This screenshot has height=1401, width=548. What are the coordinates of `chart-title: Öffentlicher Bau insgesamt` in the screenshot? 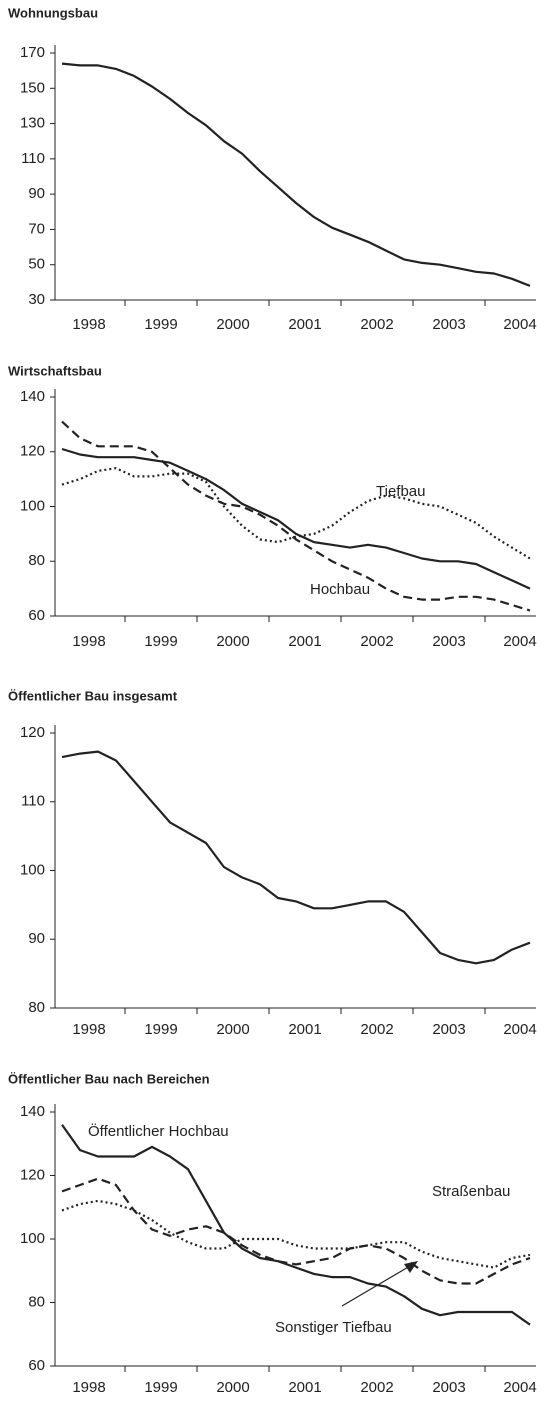 It's located at (93, 695).